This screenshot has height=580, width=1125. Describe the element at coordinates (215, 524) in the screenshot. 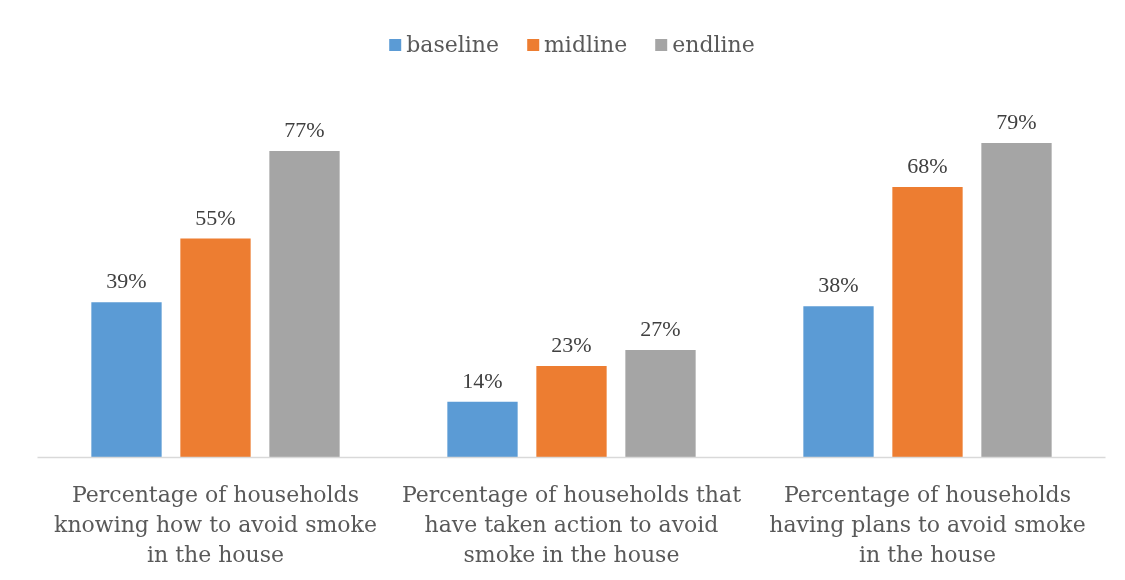

I see `x-tick-label: Percentage of households knowing how to avoid smoke in the house` at that location.